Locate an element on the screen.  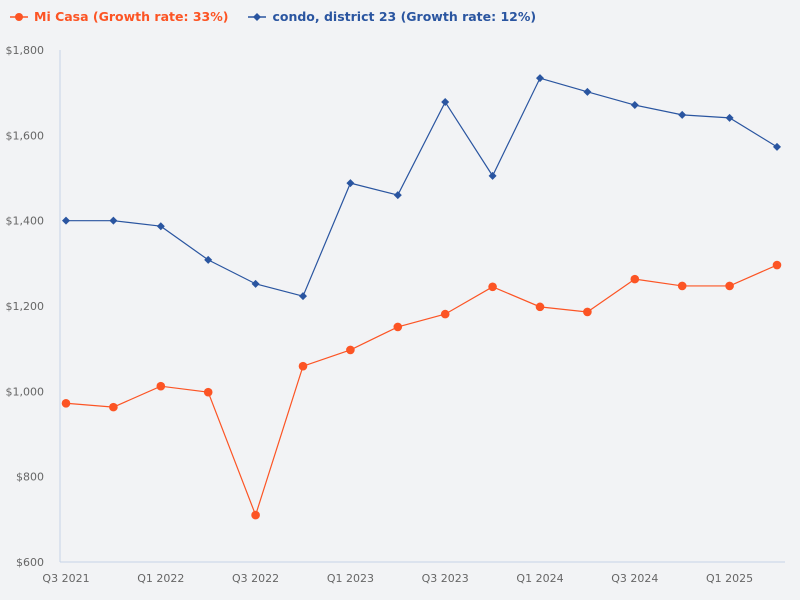
diamond-marker-icon is located at coordinates (257, 16).